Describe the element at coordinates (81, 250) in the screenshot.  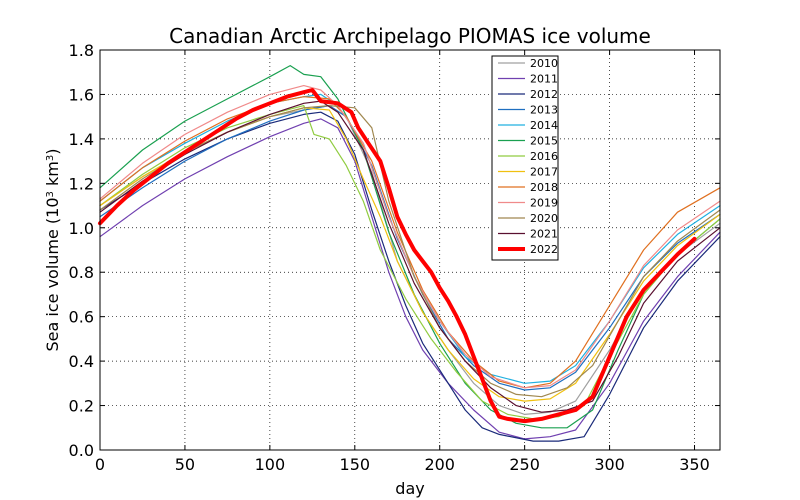
I see `y-tick-labels: 0.0 0.2 0.4 0.6 0.8 1.0 1.2 1.4 1.6 1.8` at that location.